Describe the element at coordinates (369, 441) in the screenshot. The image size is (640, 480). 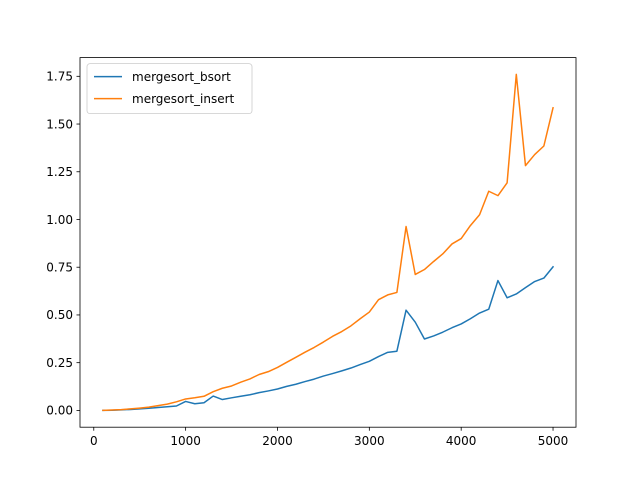
I see `x-tick-label: 3000` at that location.